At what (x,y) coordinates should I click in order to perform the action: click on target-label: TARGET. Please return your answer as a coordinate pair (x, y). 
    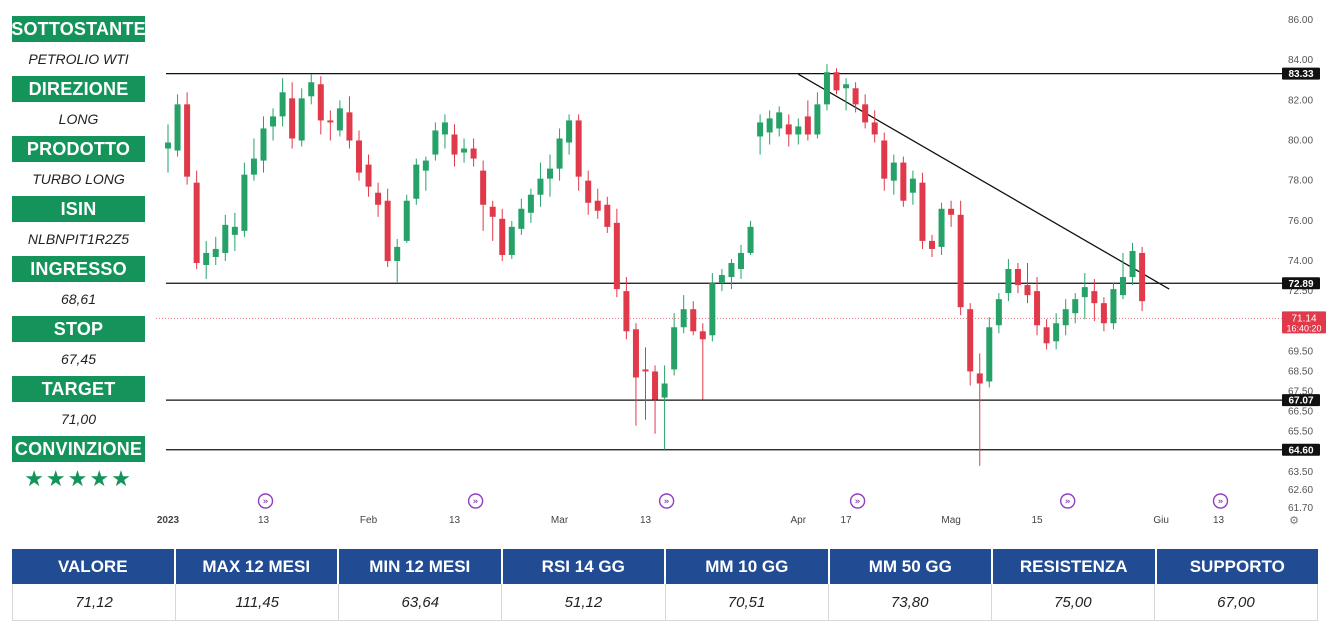
    Looking at the image, I should click on (78, 389).